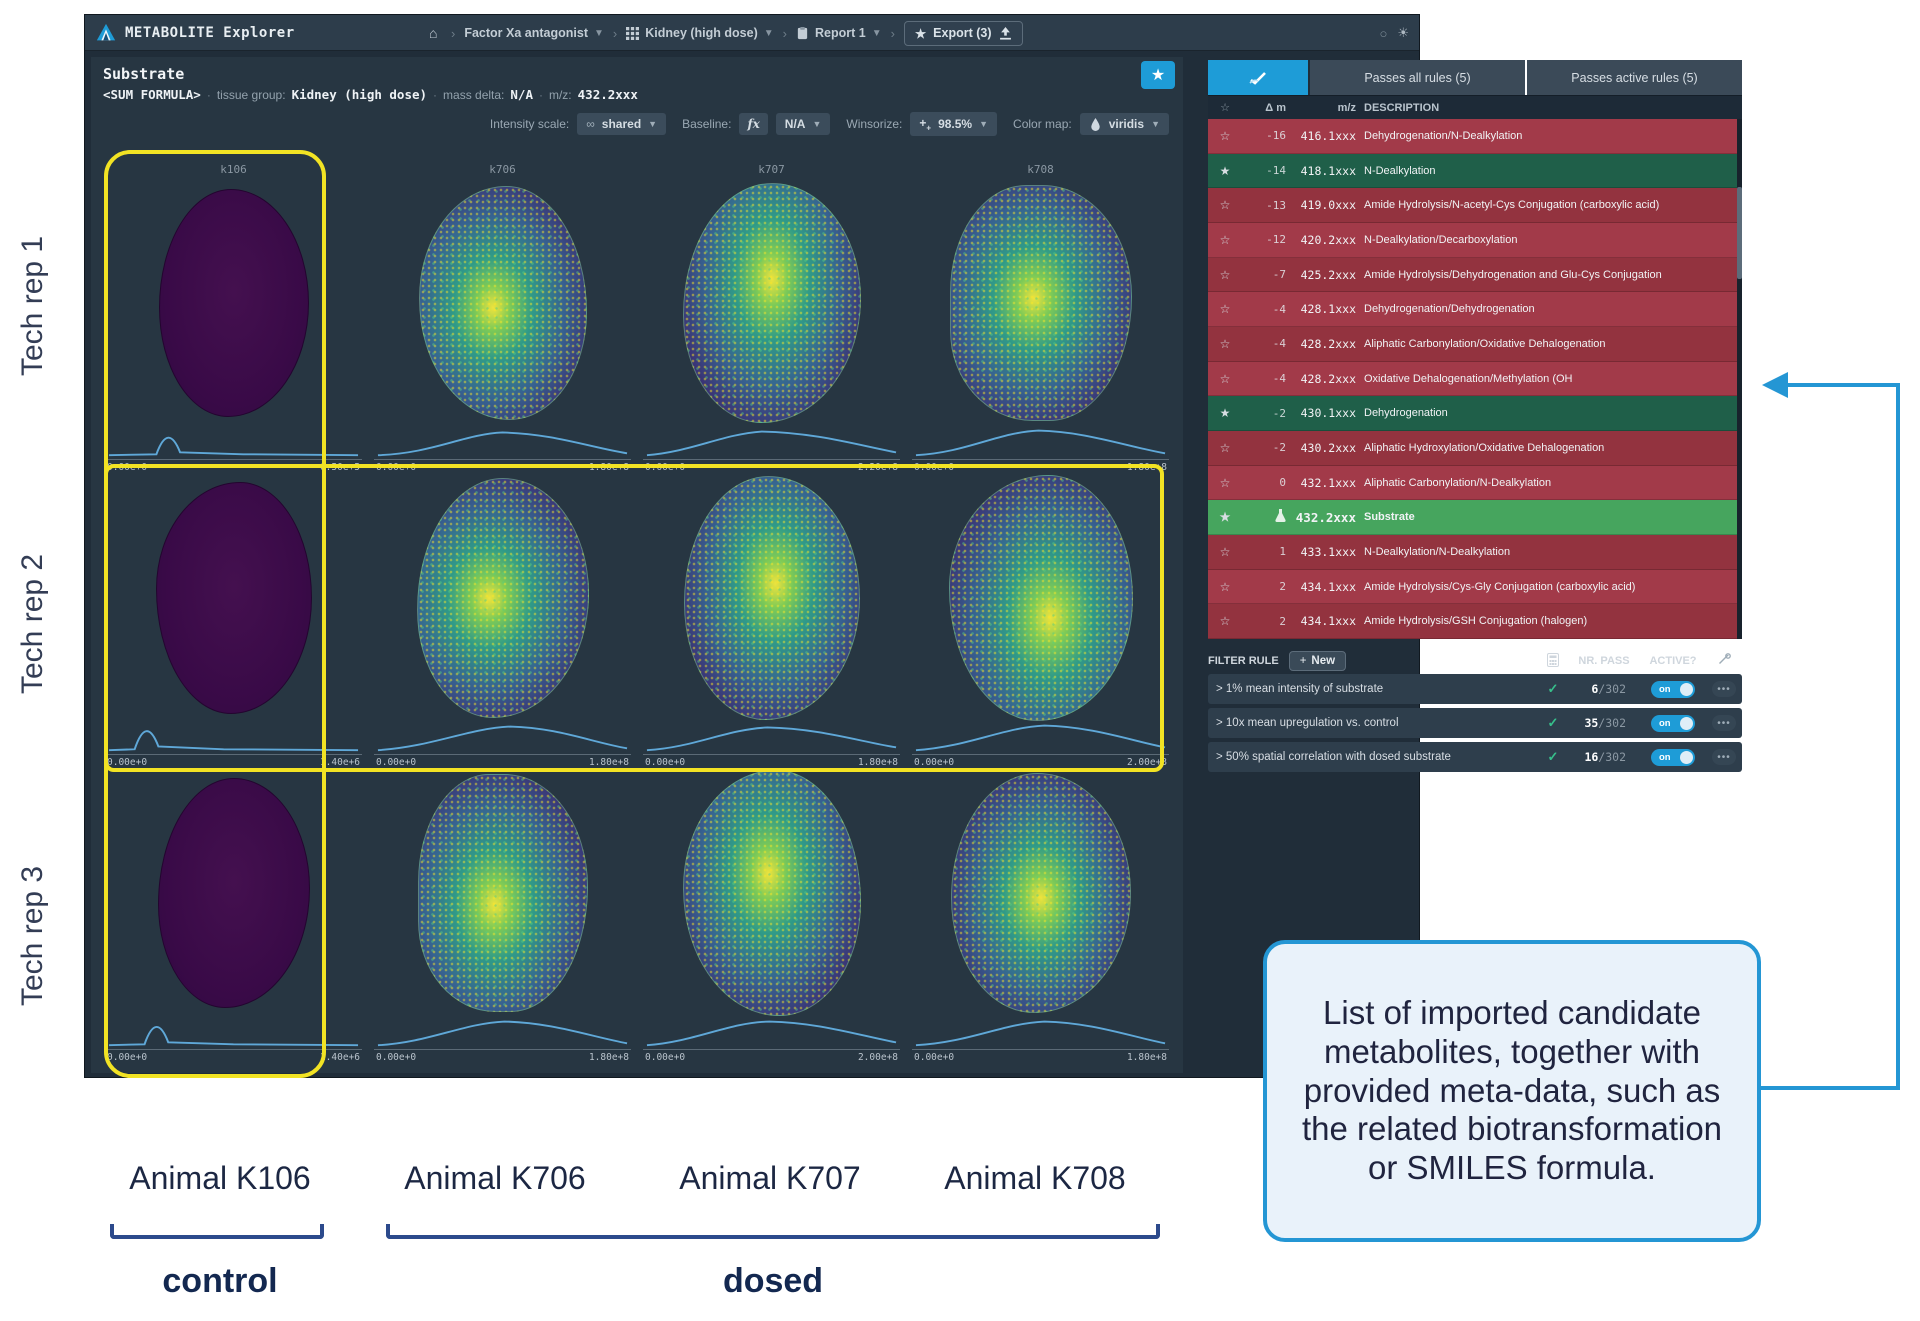  Describe the element at coordinates (963, 33) in the screenshot. I see `export-button: ★ Export (3)` at that location.